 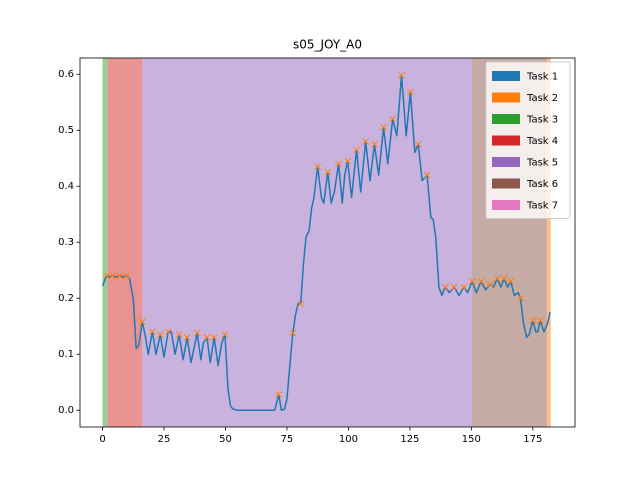 I want to click on y-tick-label: 0.2, so click(x=66, y=298).